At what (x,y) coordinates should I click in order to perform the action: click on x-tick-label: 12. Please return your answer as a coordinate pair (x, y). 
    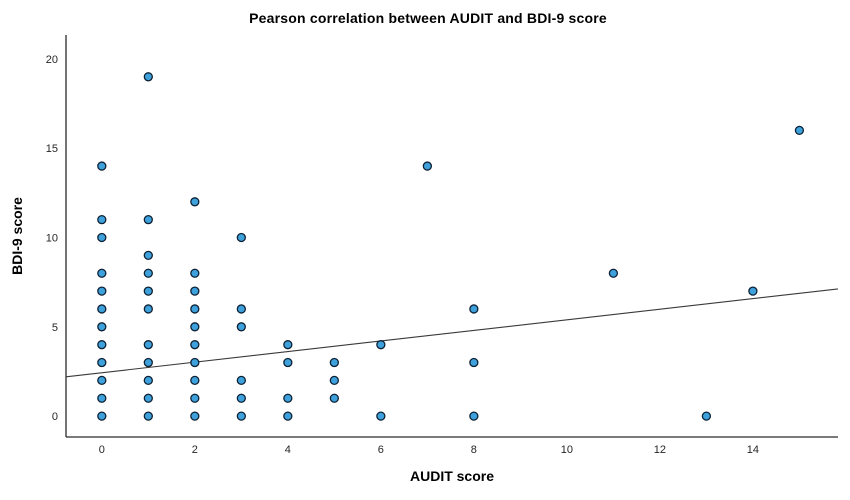
    Looking at the image, I should click on (660, 450).